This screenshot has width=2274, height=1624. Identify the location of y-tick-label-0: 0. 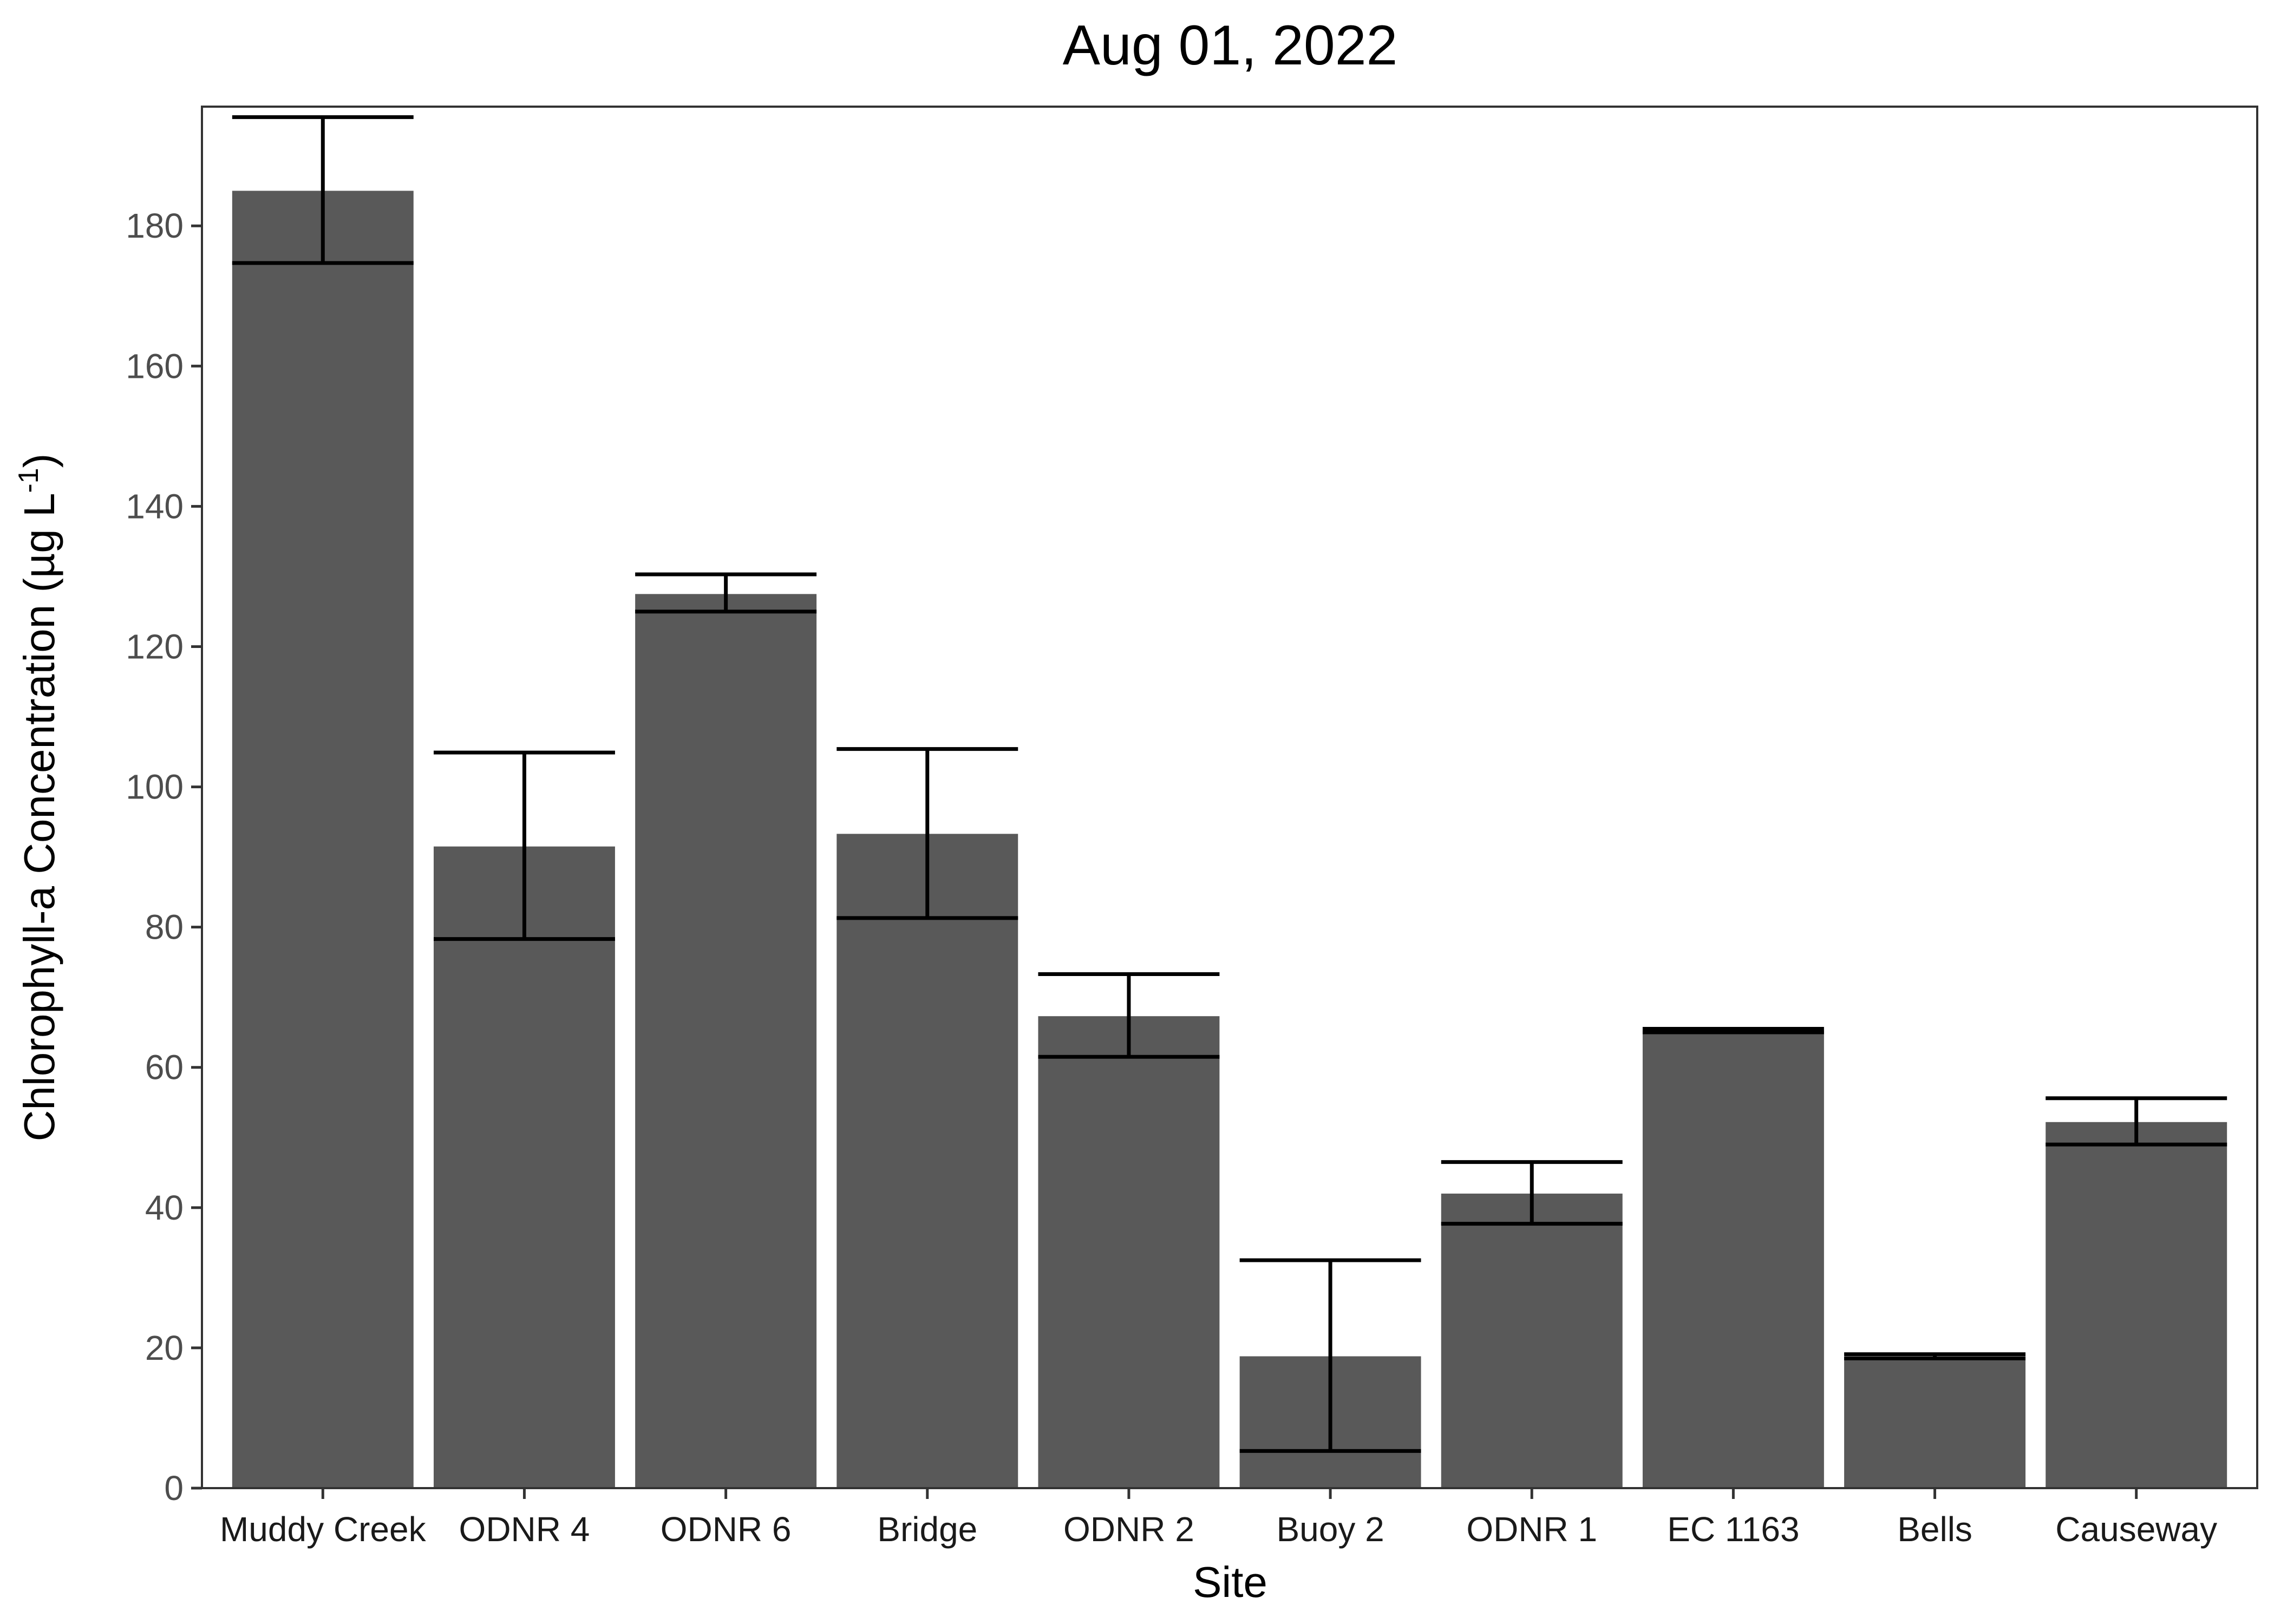
(174, 1488).